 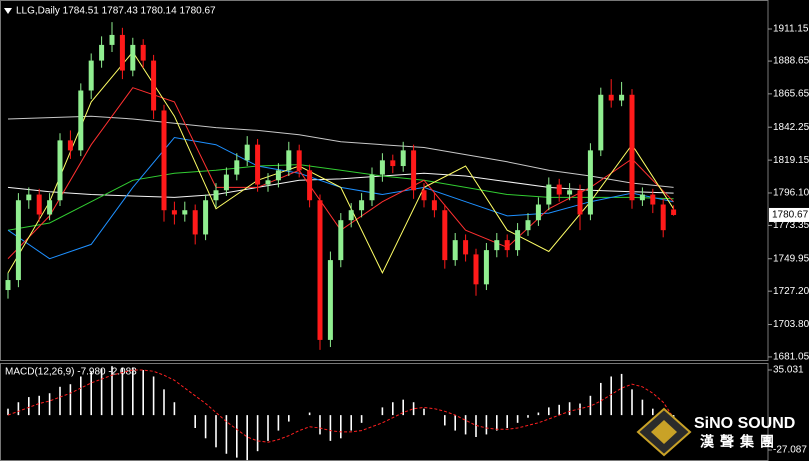 I want to click on macd-title: MACD(12,26,9) -7.980 -2.083, so click(x=71, y=372).